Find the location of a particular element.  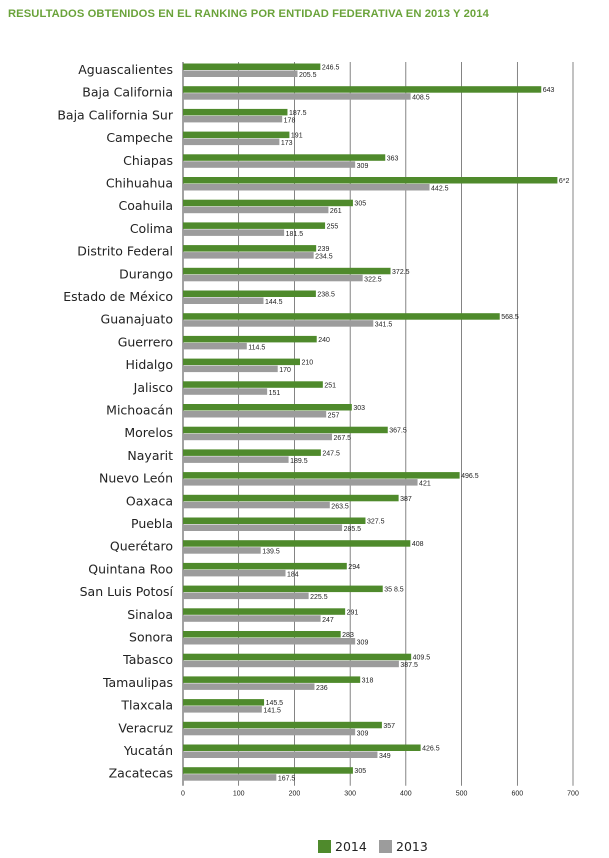

value-label-2013: 114.5 is located at coordinates (256, 347).